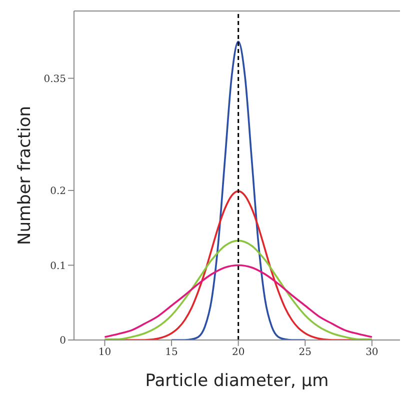 This screenshot has width=412, height=408. Describe the element at coordinates (238, 301) in the screenshot. I see `line-series` at that location.